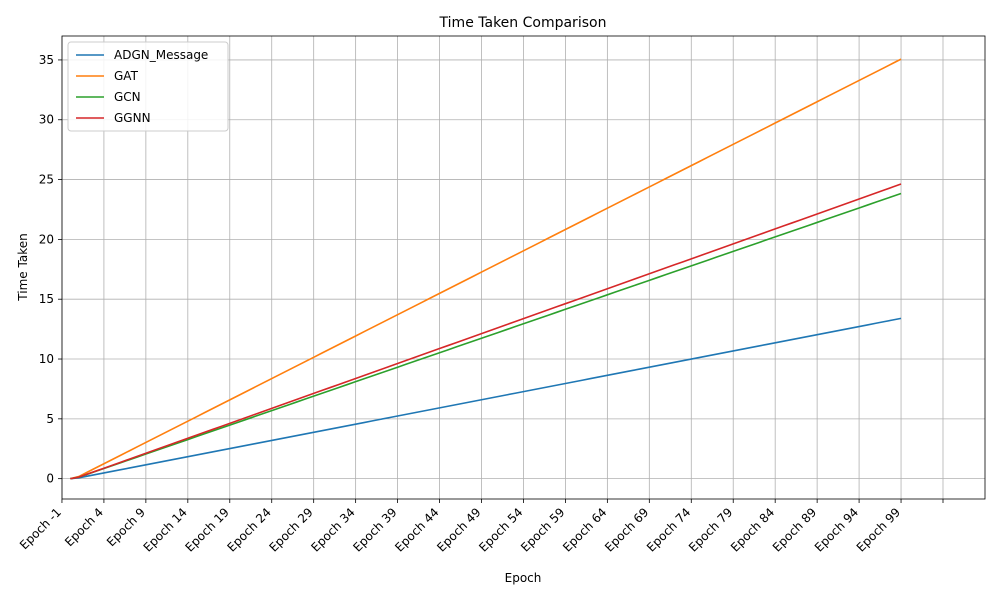 The width and height of the screenshot is (1000, 604). What do you see at coordinates (752, 529) in the screenshot?
I see `x-tick-label: Epoch 84` at bounding box center [752, 529].